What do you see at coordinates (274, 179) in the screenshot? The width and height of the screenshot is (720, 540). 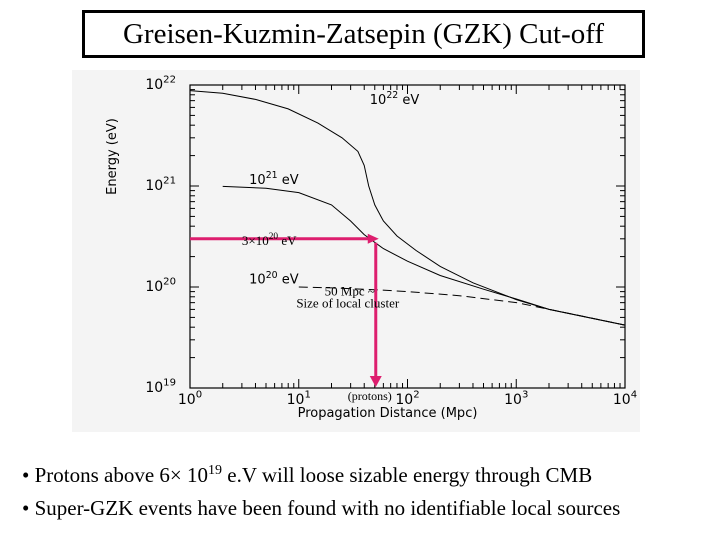 I see `series-label-21: 1021 eV` at bounding box center [274, 179].